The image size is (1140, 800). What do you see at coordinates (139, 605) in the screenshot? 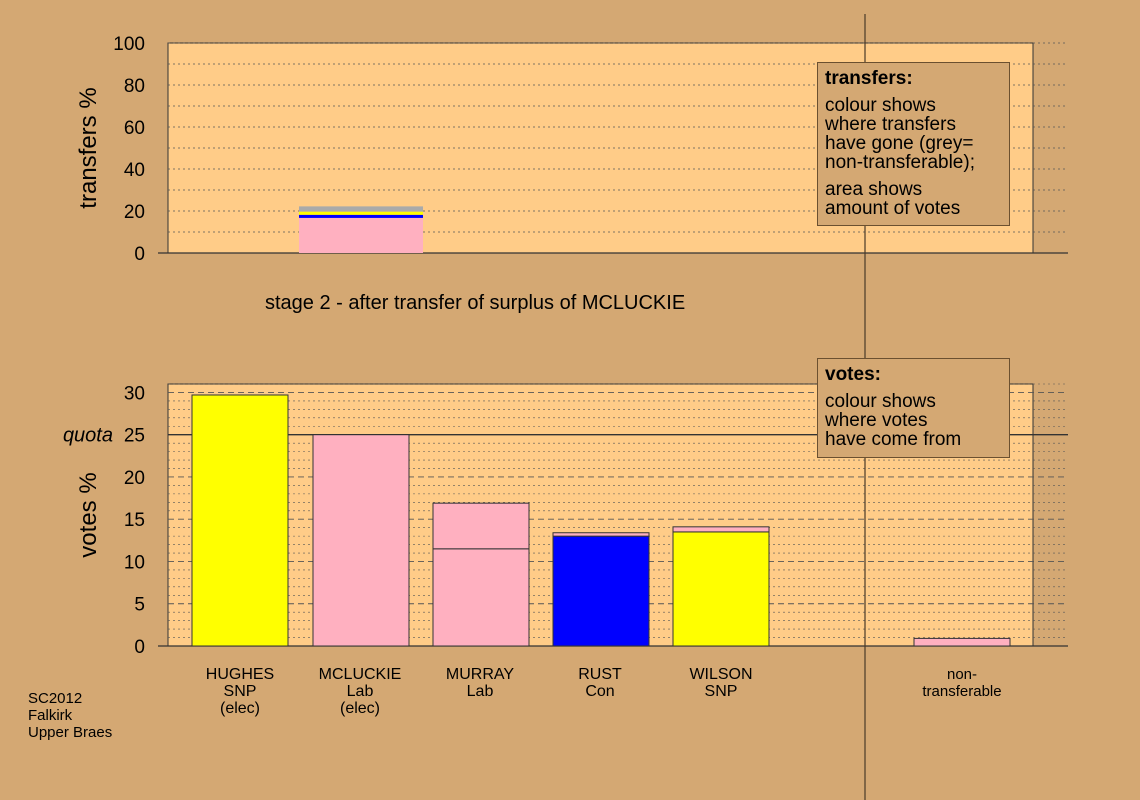
I see `votes-y-tick-label: 5` at bounding box center [139, 605].